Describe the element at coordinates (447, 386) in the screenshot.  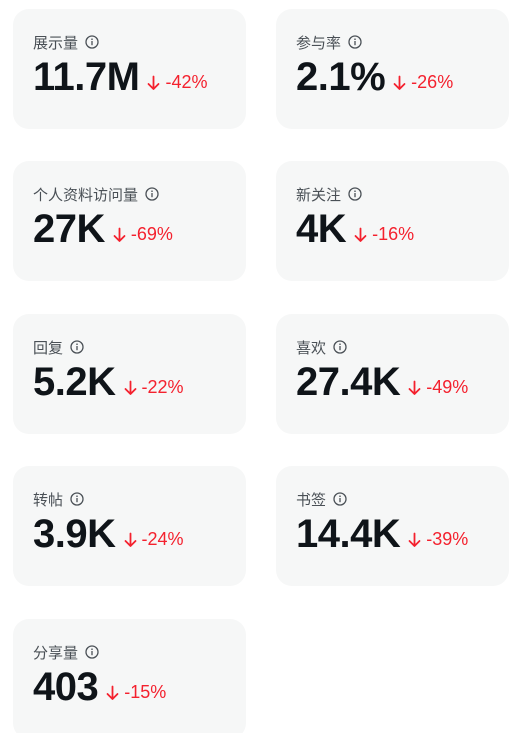
I see `metric-change-value: -49%` at that location.